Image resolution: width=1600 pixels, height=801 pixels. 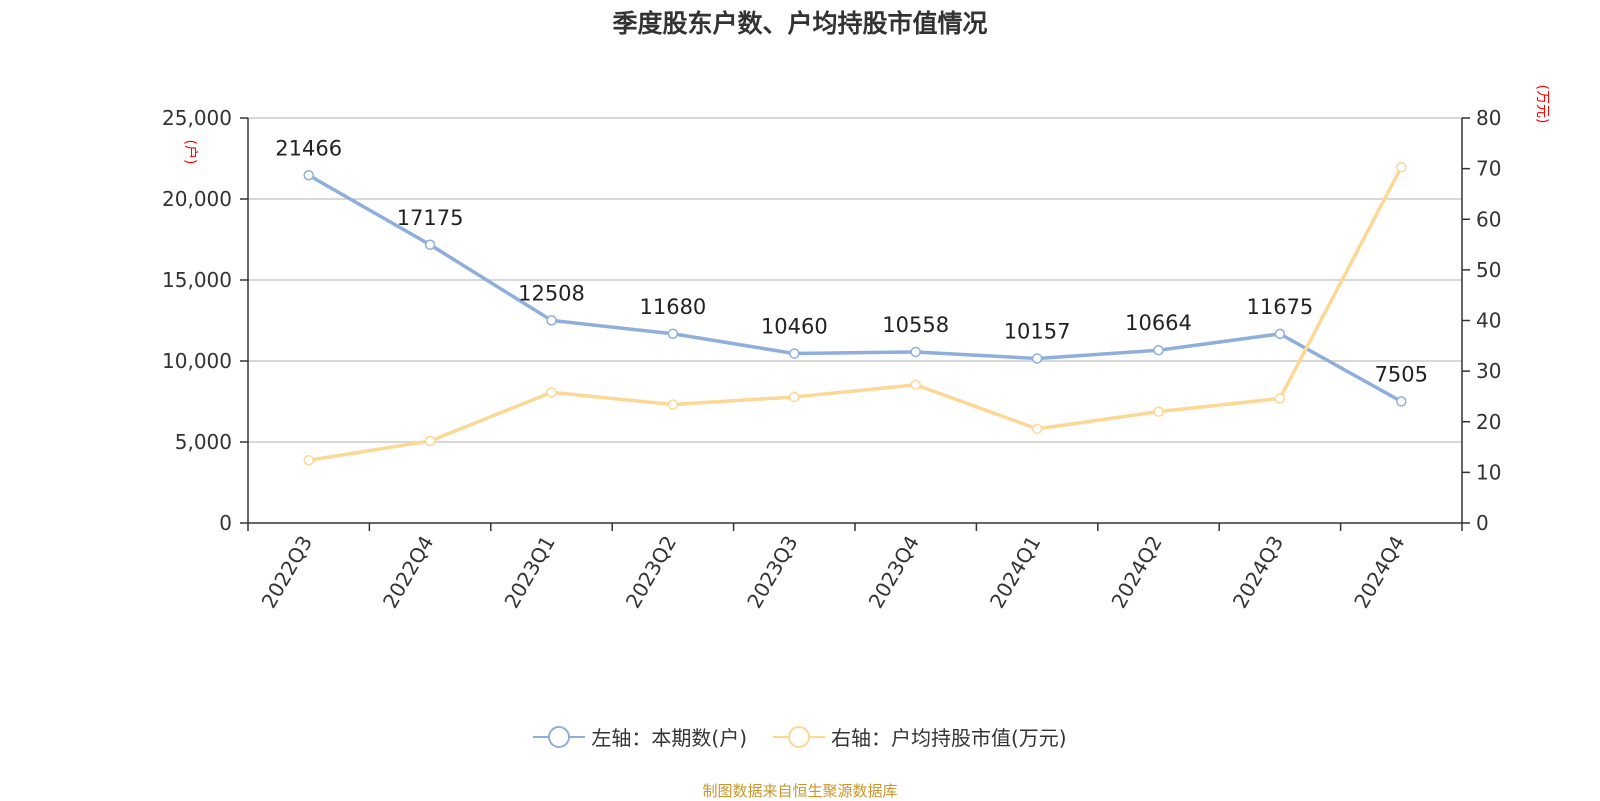 What do you see at coordinates (551, 293) in the screenshot?
I see `data-label: 12508` at bounding box center [551, 293].